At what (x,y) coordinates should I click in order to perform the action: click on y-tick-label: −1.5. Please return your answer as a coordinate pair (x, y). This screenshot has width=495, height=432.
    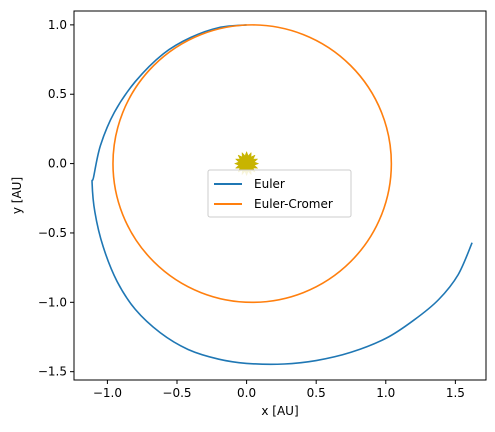
    Looking at the image, I should click on (52, 372).